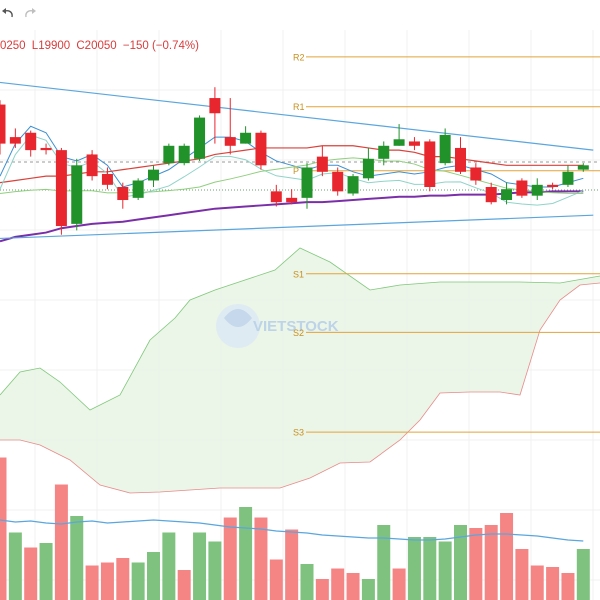 Image resolution: width=600 pixels, height=600 pixels. I want to click on trendline-lower, so click(297, 227).